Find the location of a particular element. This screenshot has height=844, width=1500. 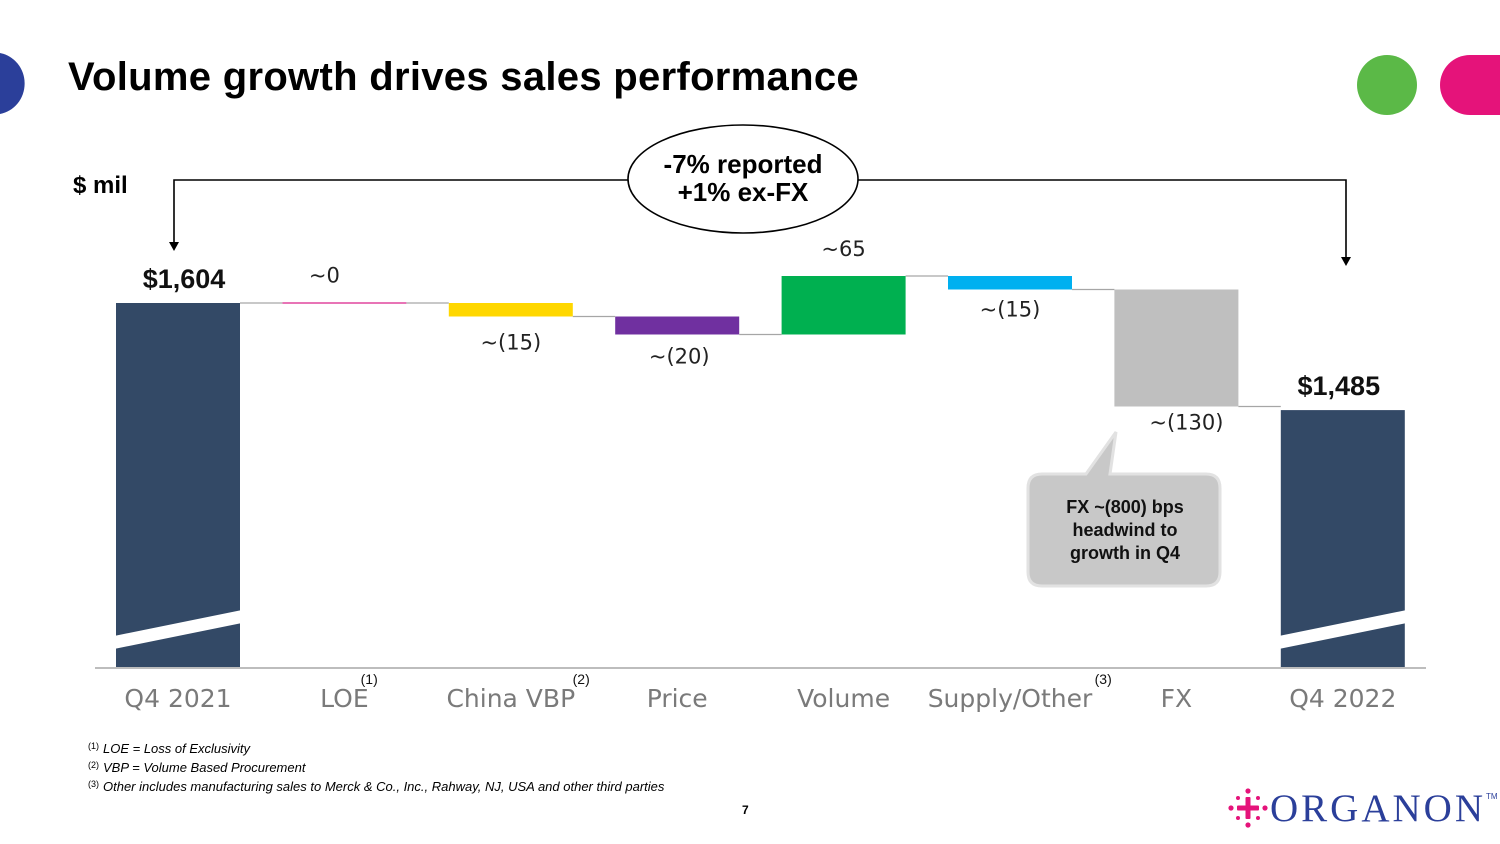

axis-break-q4-2021 is located at coordinates (178, 629).